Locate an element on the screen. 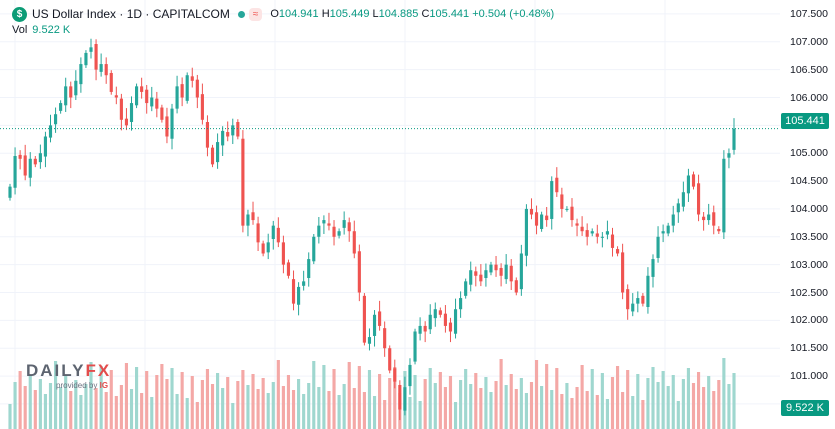 The width and height of the screenshot is (835, 429). high-value: 105.449 is located at coordinates (349, 14).